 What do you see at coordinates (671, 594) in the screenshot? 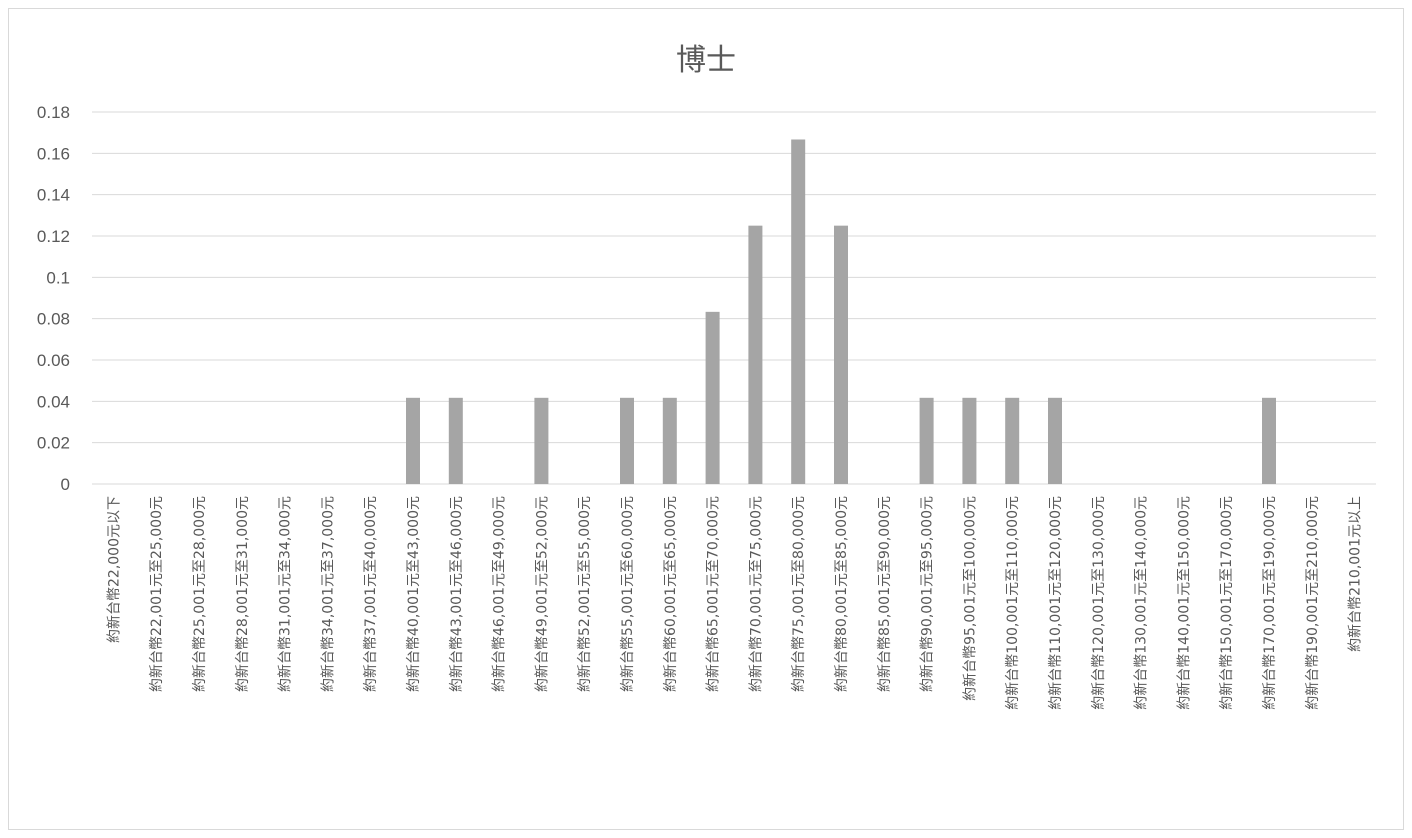
I see `x-tick-label: 約新台幣60,001元至65,000元` at bounding box center [671, 594].